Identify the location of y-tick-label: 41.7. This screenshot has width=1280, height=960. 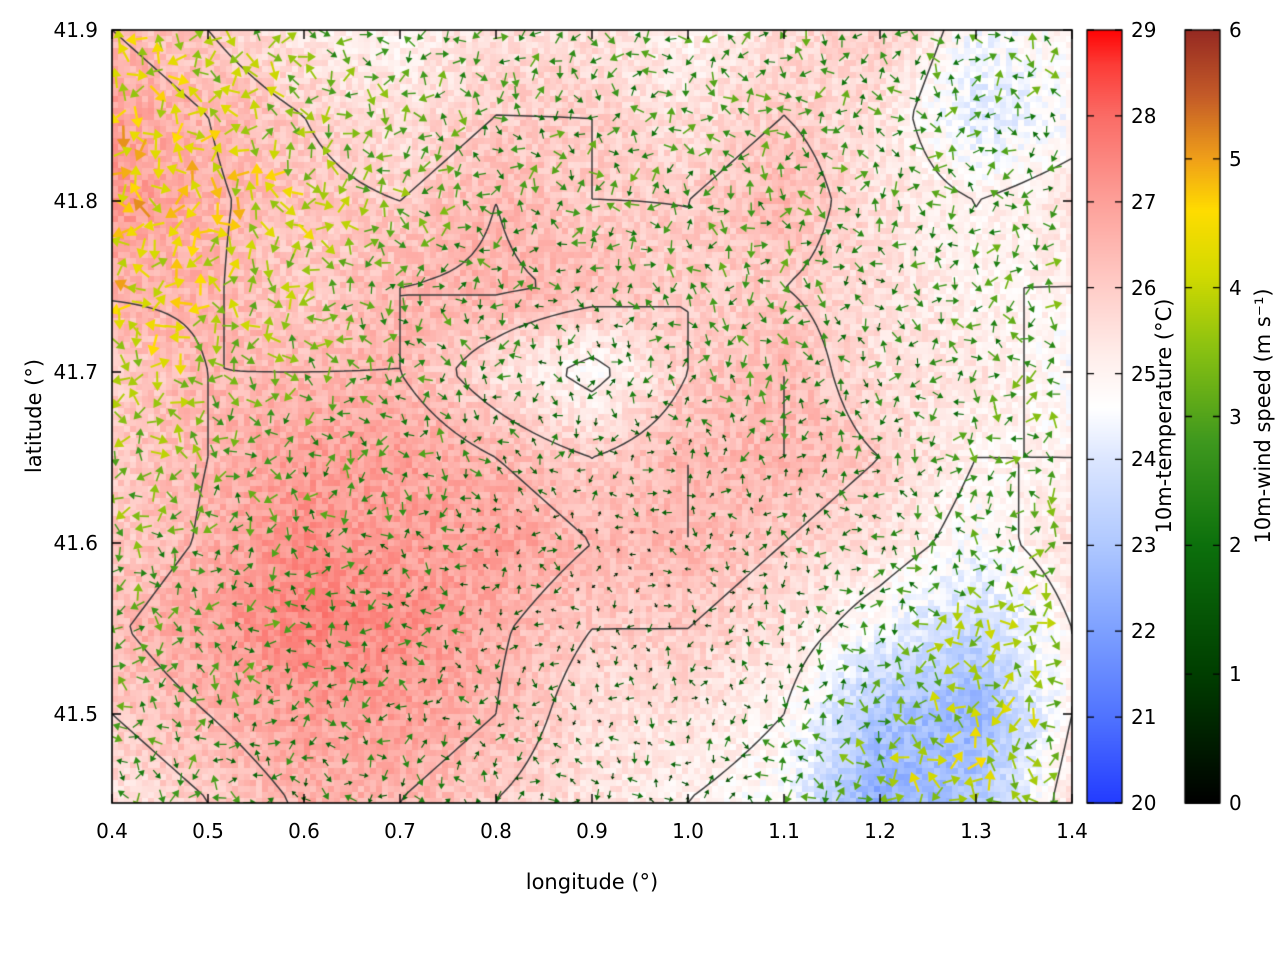
(75, 372).